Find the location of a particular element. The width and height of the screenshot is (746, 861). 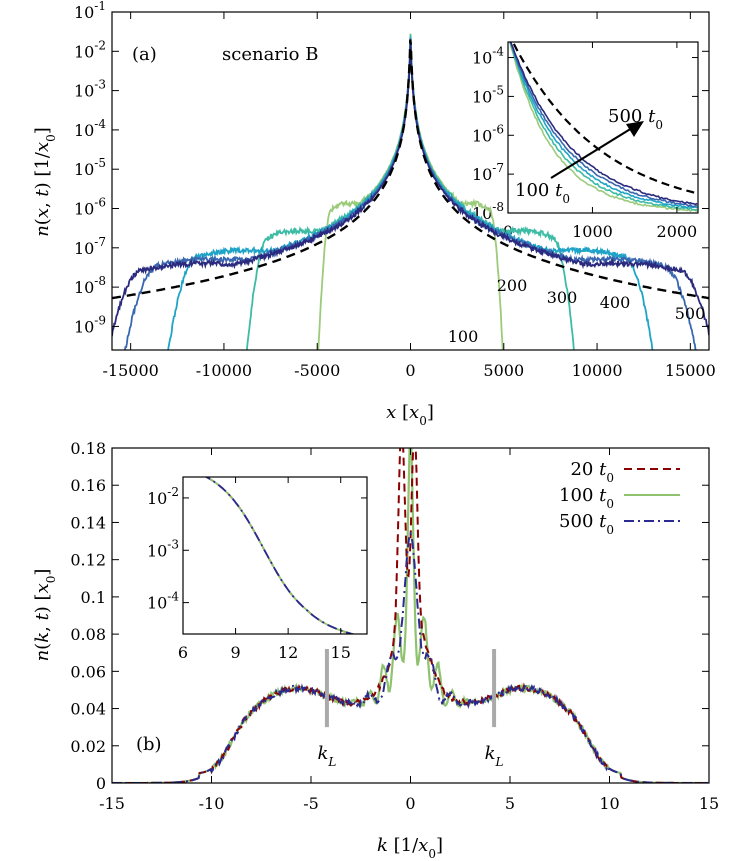

inset-b-frame is located at coordinates (275, 555).